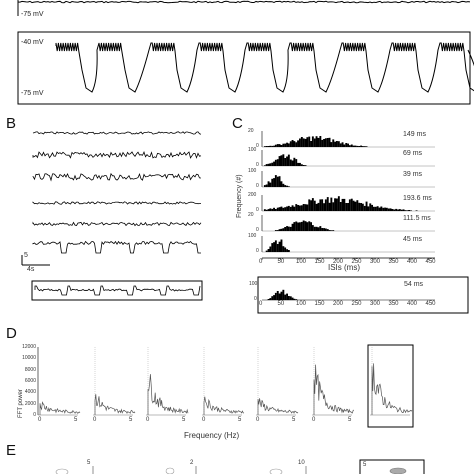 The image size is (474, 474). What do you see at coordinates (30, 392) in the screenshot?
I see `panel-d-ytick: 4000` at bounding box center [30, 392].